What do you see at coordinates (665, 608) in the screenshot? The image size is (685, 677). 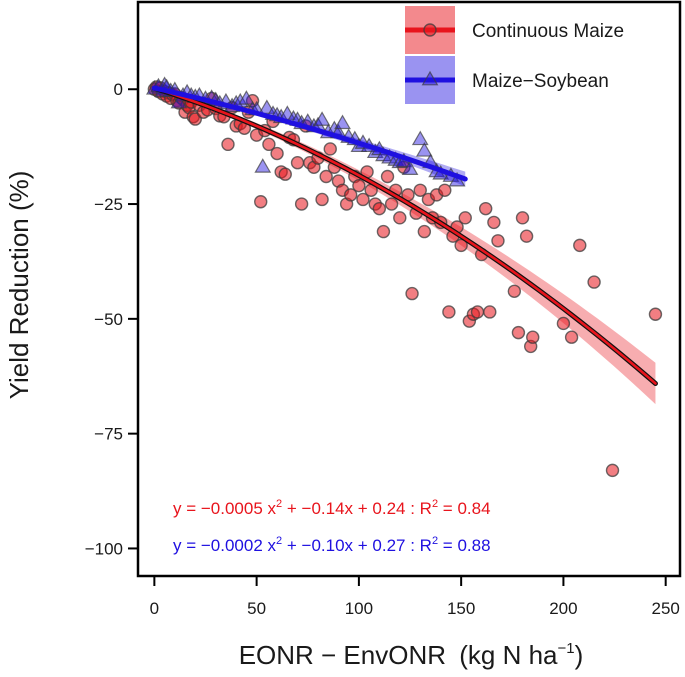 I see `x-tick-label: 250` at bounding box center [665, 608].